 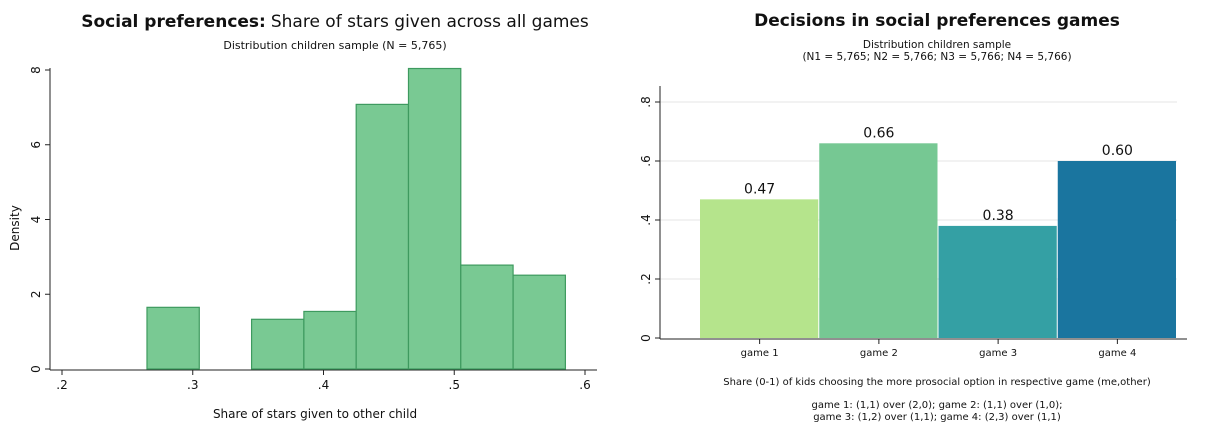 I want to click on games-y-tick-label-1: 0, so click(x=646, y=338).